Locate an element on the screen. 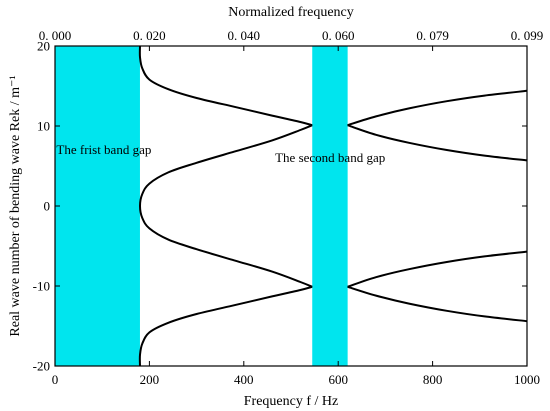 The height and width of the screenshot is (411, 550). x-tick-label: 400 is located at coordinates (244, 379).